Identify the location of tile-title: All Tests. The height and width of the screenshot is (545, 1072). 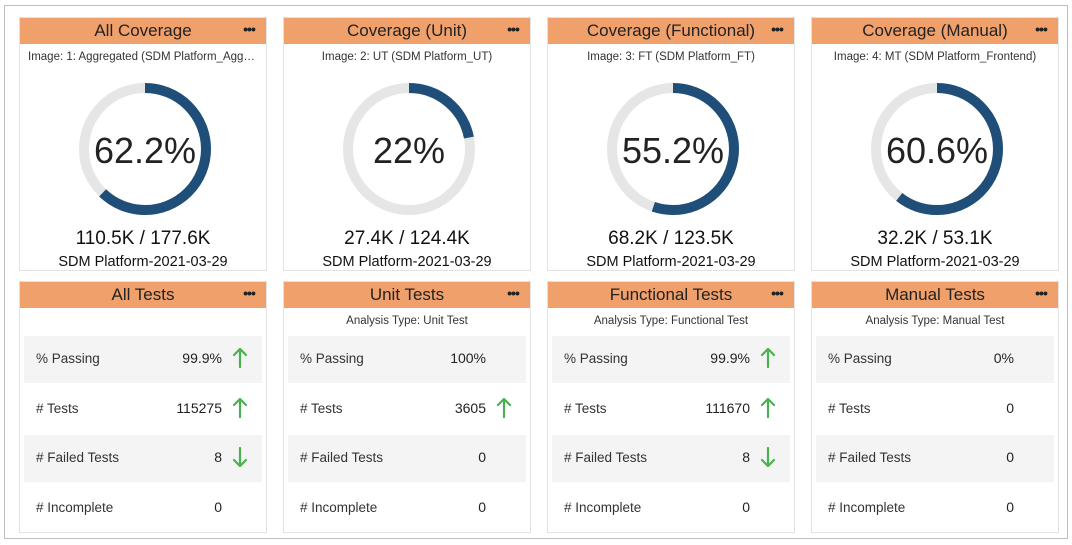
(143, 294).